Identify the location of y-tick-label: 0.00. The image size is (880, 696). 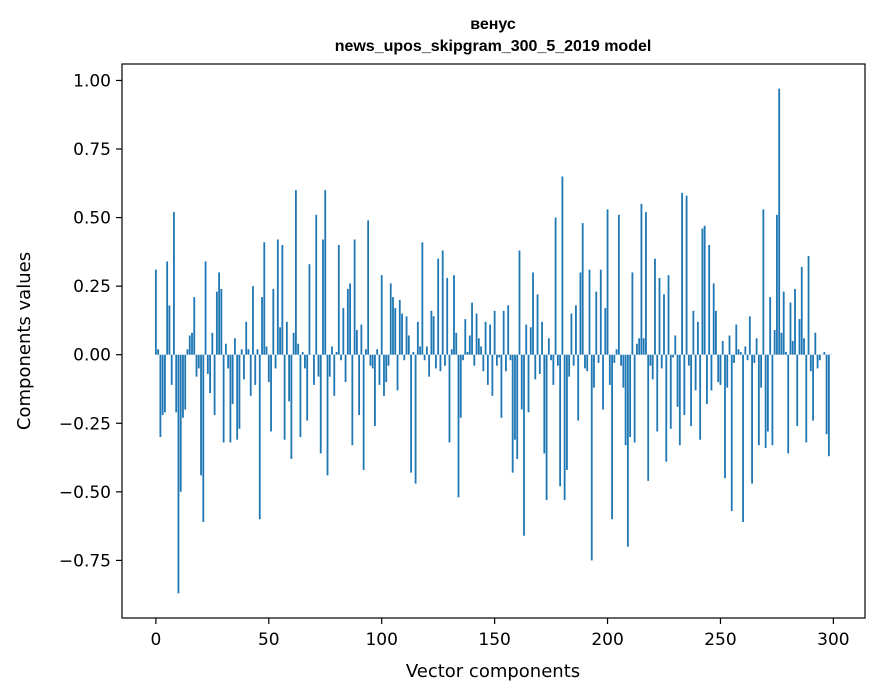
(92, 356).